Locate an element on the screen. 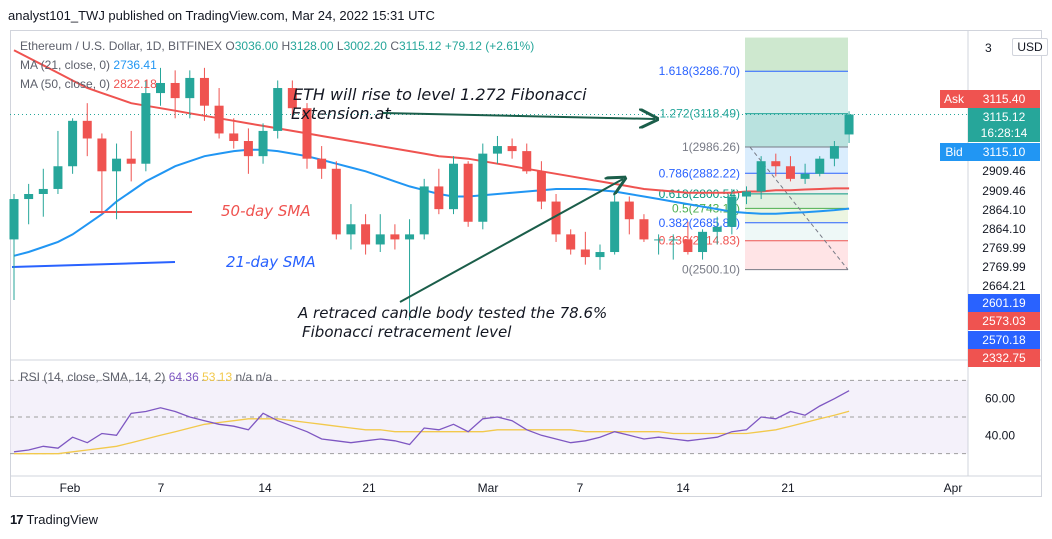  price-axis-tick: 2664.21 is located at coordinates (1004, 286).